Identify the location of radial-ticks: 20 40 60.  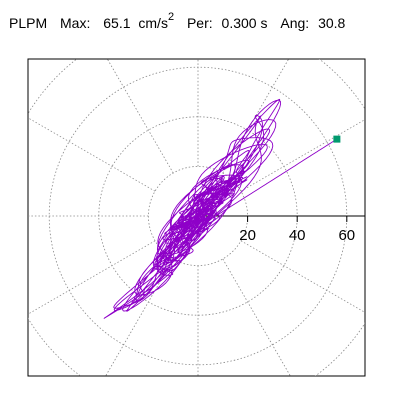
(297, 230).